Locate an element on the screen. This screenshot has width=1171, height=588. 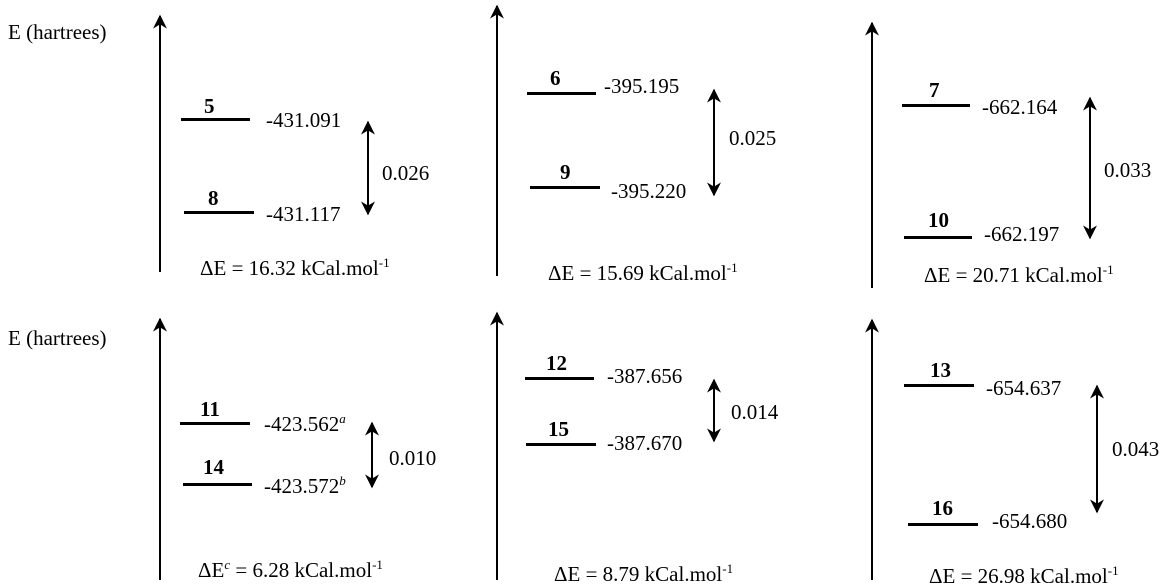
delta-e: ΔE = 20.71 kCal.mol-1 is located at coordinates (1019, 274).